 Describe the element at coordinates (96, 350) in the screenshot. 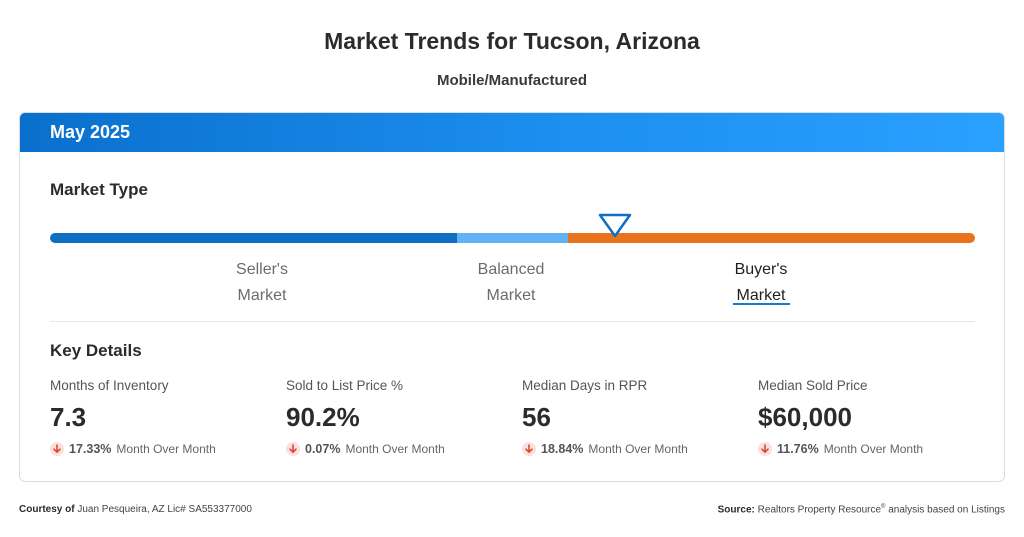

I see `key-details-heading: Key Details` at that location.